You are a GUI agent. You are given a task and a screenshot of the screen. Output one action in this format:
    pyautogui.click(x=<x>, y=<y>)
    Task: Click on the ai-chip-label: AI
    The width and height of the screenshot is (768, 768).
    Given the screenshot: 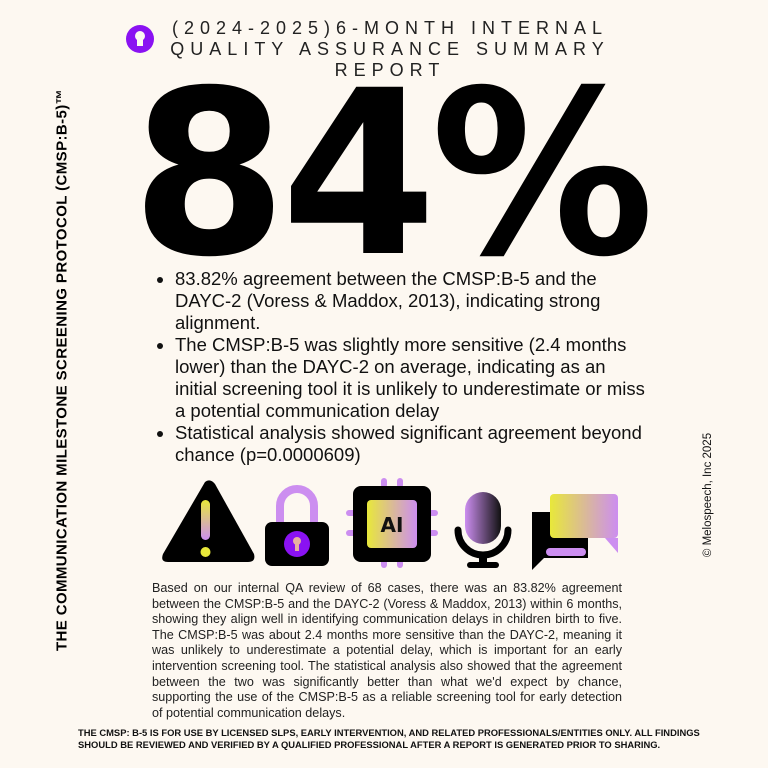 What is the action you would take?
    pyautogui.click(x=392, y=525)
    